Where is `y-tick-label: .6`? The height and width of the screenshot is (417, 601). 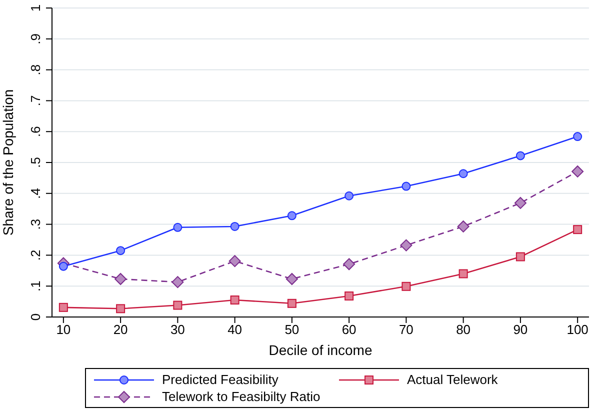 y-tick-label: .6 is located at coordinates (35, 132).